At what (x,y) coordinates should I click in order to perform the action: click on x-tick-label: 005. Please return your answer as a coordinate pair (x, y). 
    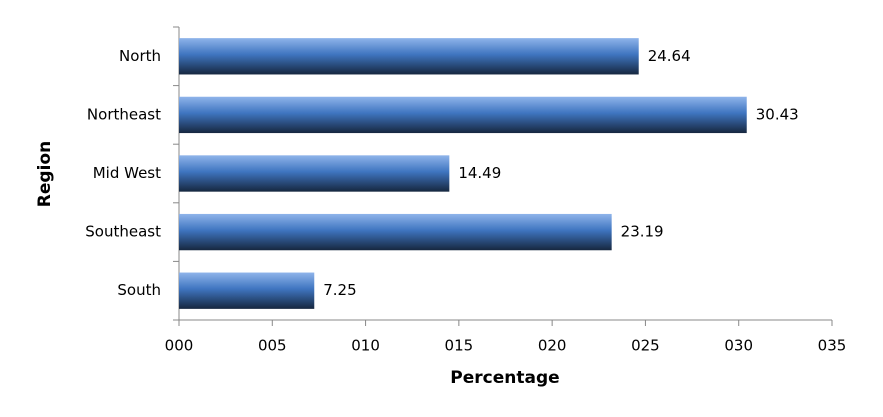
    Looking at the image, I should click on (272, 346).